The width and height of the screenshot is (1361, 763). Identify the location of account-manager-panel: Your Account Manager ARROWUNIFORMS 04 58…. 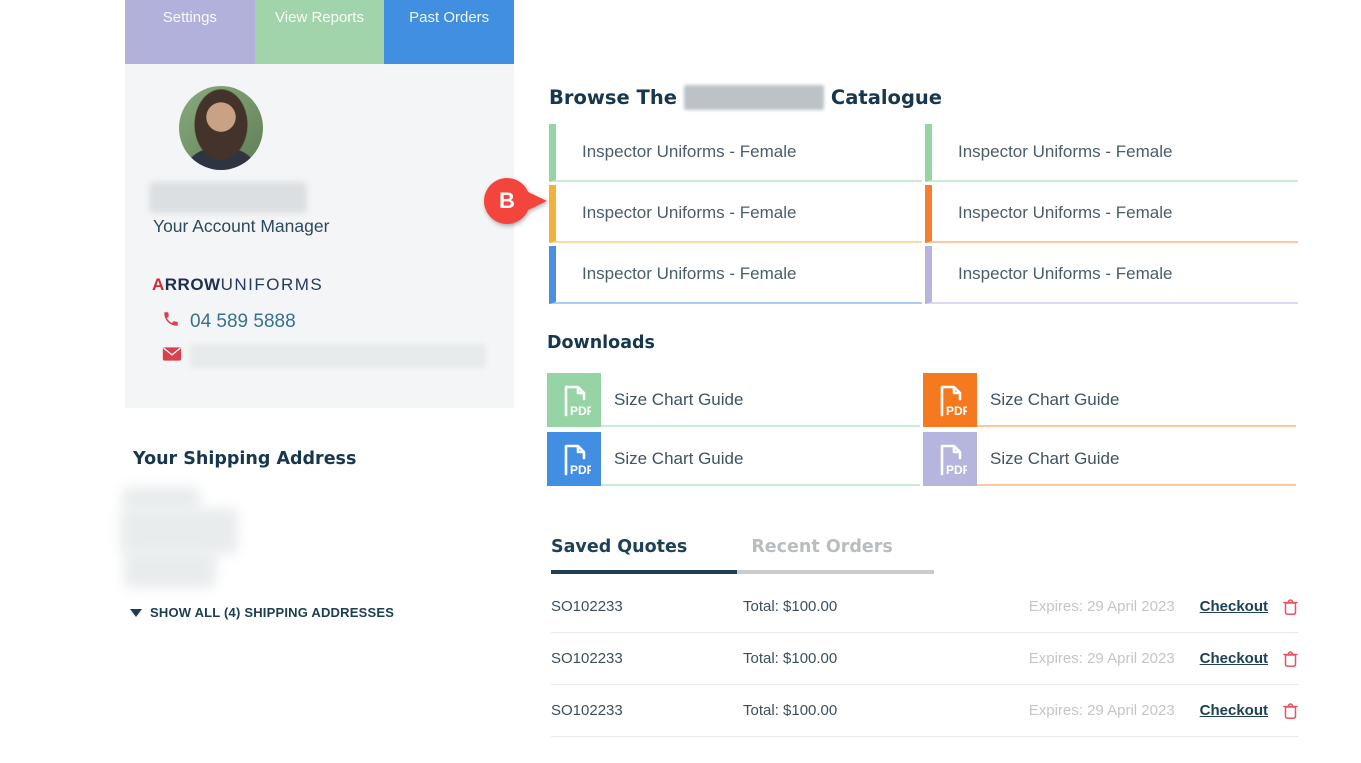
(319, 236).